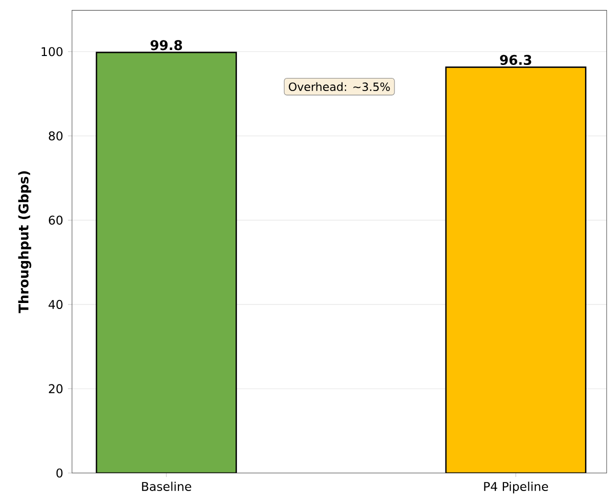 The image size is (609, 500). Describe the element at coordinates (166, 45) in the screenshot. I see `data-label: 99.8` at that location.